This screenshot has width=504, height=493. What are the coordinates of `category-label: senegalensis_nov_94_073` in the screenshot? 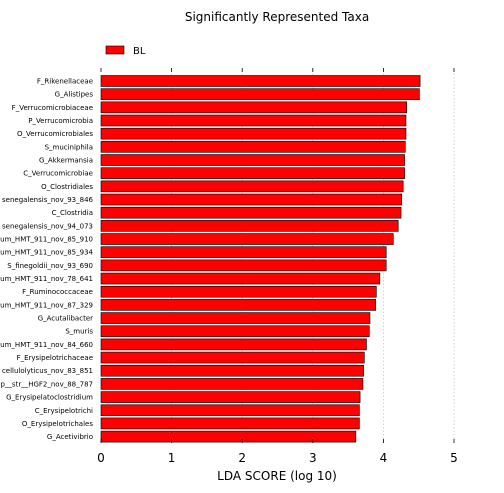 It's located at (47, 226).